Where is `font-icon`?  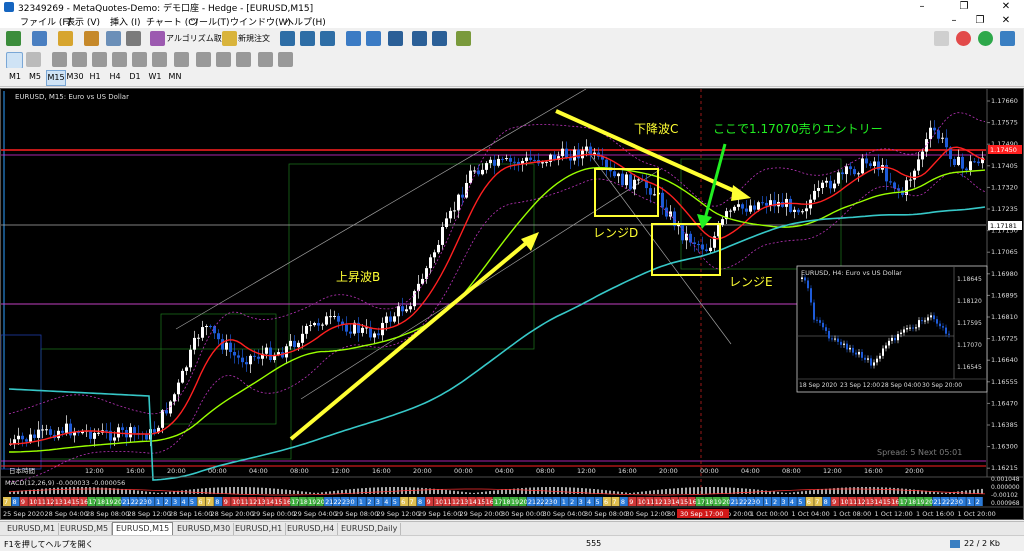 font-icon is located at coordinates (265, 59).